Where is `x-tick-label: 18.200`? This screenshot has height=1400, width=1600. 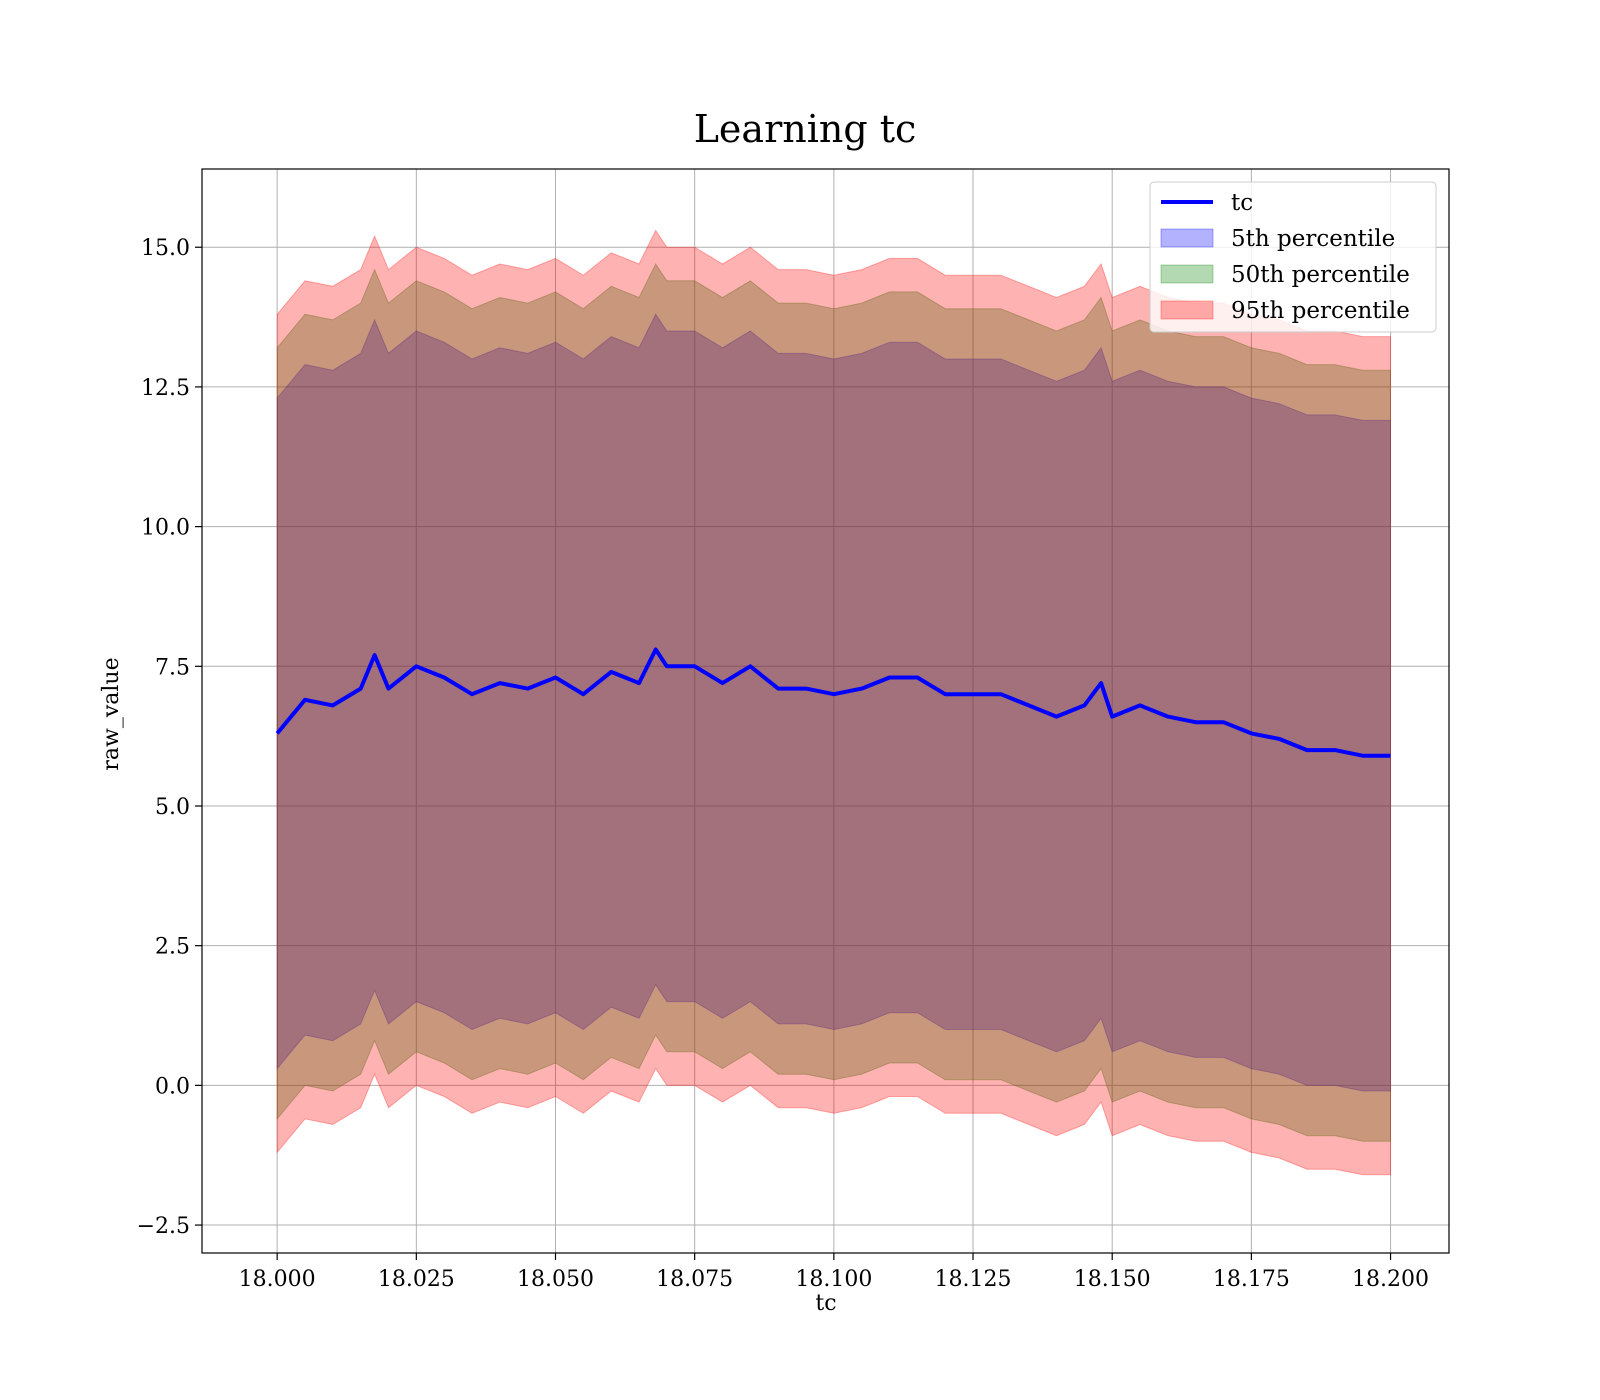 x-tick-label: 18.200 is located at coordinates (1390, 1279).